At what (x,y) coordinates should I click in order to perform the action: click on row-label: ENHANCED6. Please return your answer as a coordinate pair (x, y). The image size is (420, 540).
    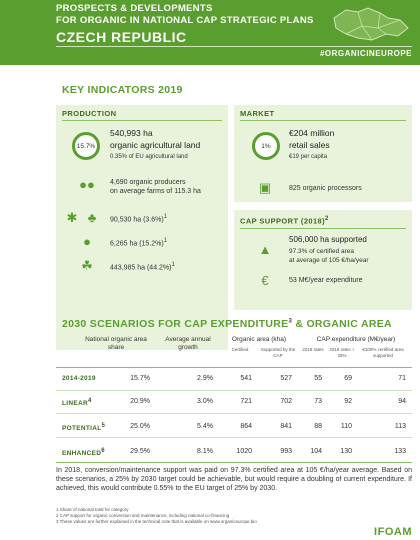
    Looking at the image, I should click on (83, 453).